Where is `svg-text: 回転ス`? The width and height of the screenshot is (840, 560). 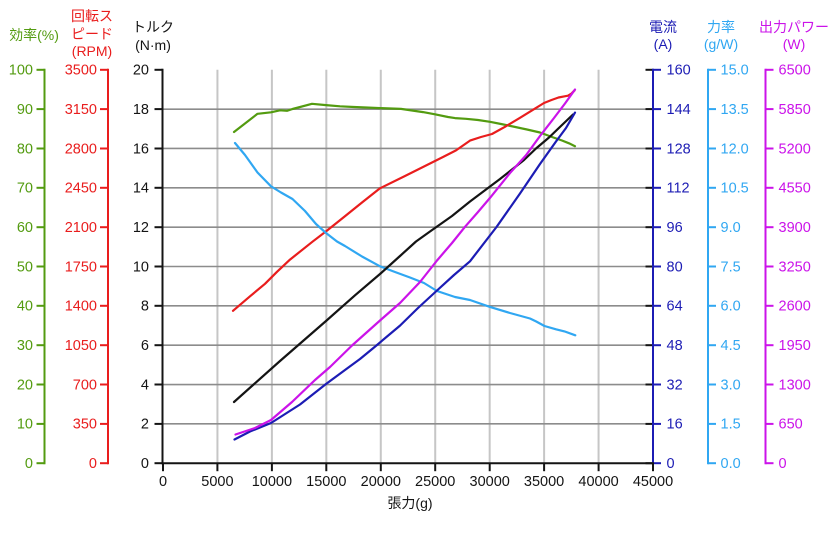
svg-text: 回転ス is located at coordinates (92, 16).